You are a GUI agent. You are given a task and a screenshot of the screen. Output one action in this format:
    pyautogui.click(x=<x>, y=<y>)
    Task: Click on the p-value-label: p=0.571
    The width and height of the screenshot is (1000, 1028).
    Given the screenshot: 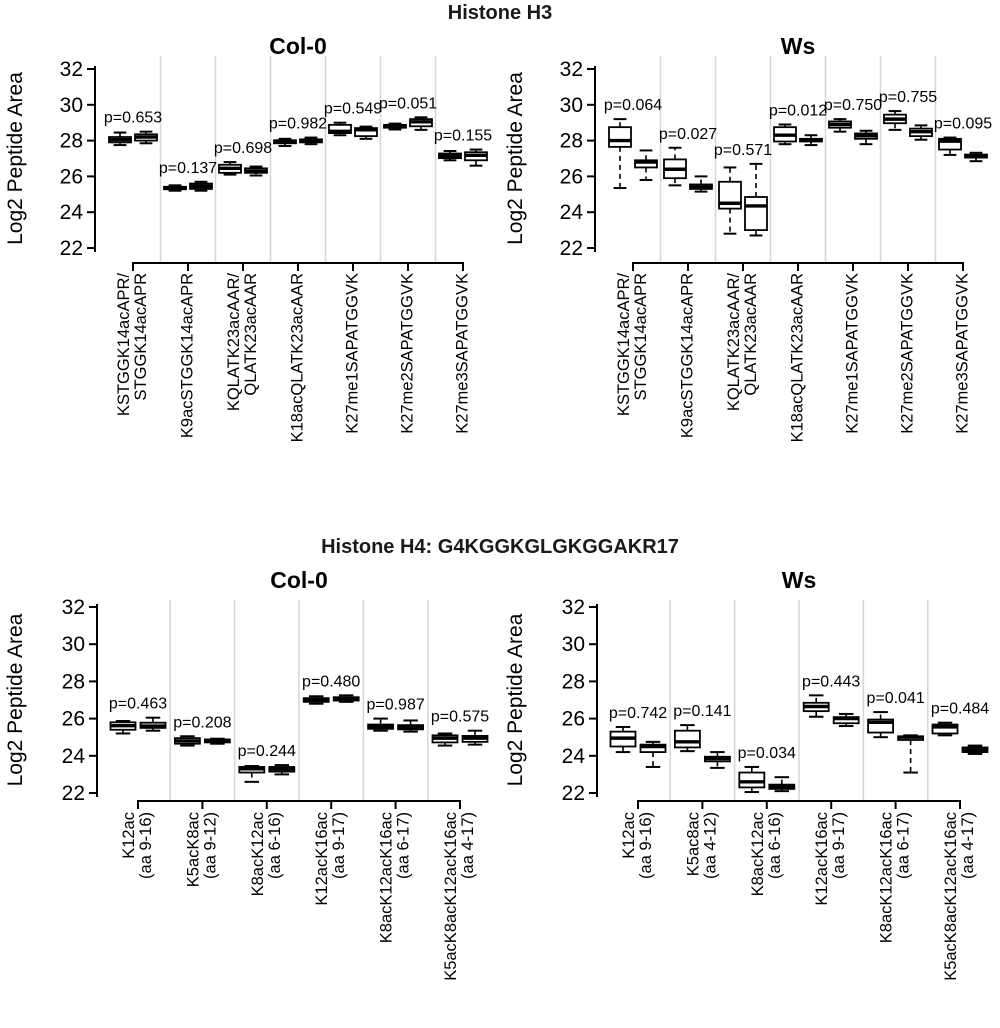 What is the action you would take?
    pyautogui.click(x=743, y=150)
    